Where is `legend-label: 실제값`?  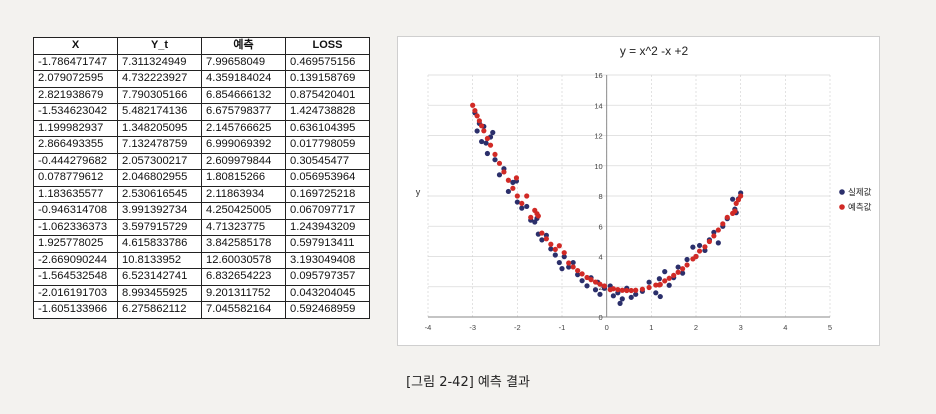
legend-label: 실제값 is located at coordinates (860, 192).